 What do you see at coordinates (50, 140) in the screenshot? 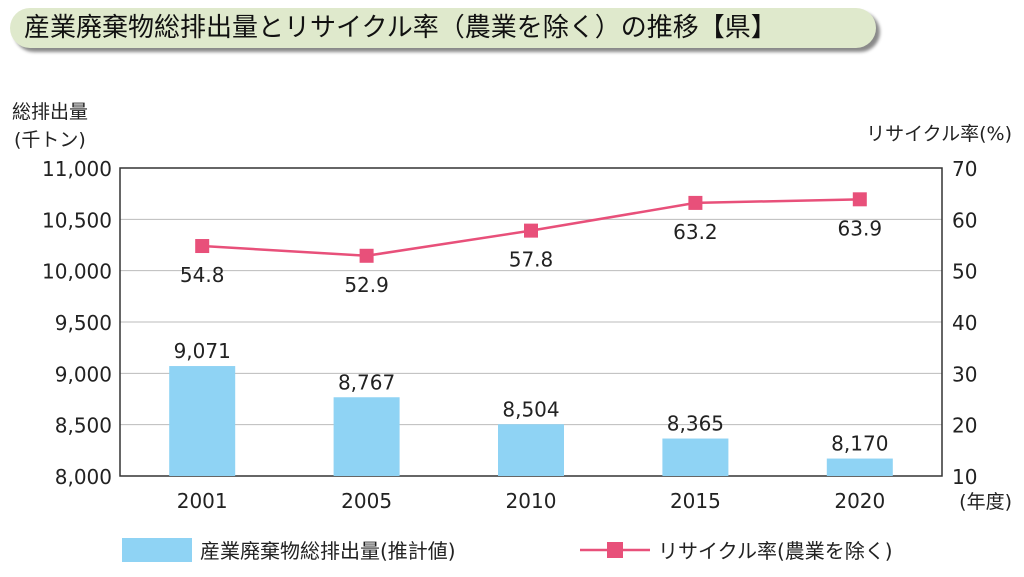
I see `left-axis-unit: (千トン)` at bounding box center [50, 140].